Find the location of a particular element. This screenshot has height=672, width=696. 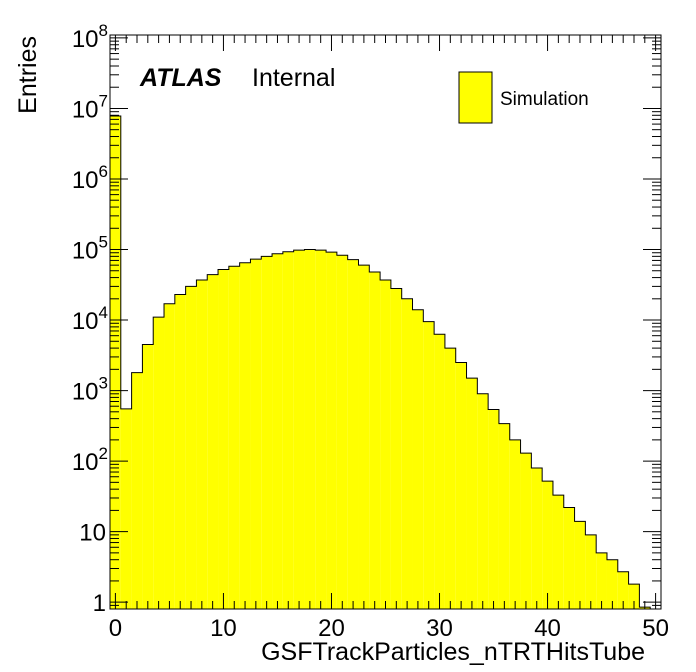

y-tick-label: 10 is located at coordinates (92, 533).